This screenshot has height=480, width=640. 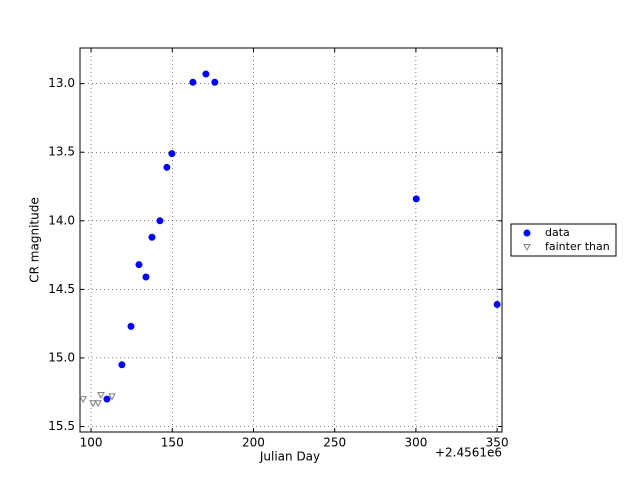 I want to click on y-tick-label: 13.0, so click(x=61, y=83).